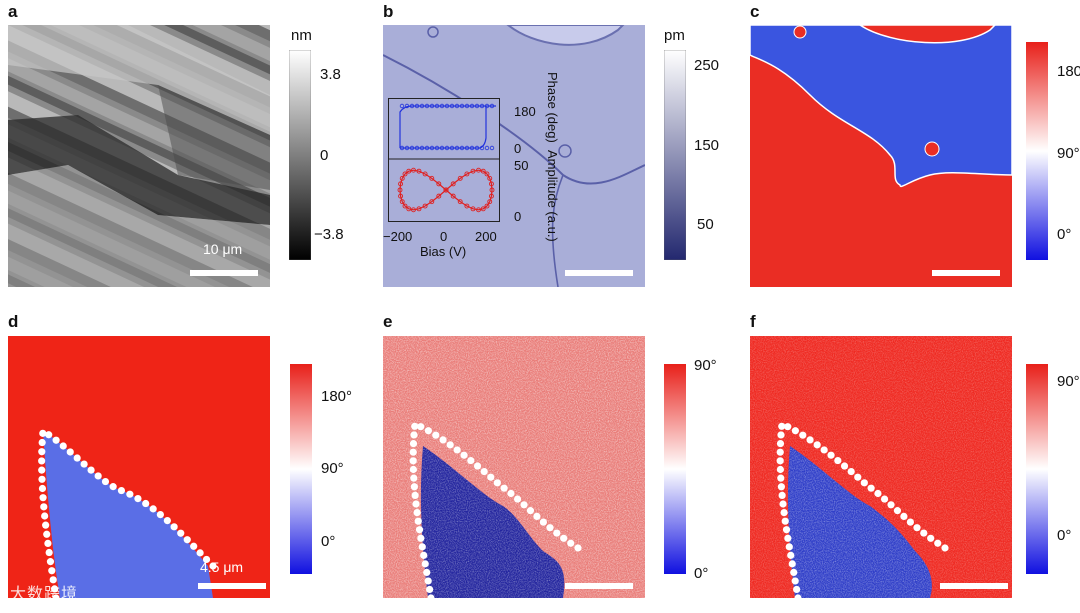  I want to click on panel-d-phase-map: 4.5 μm, so click(139, 467).